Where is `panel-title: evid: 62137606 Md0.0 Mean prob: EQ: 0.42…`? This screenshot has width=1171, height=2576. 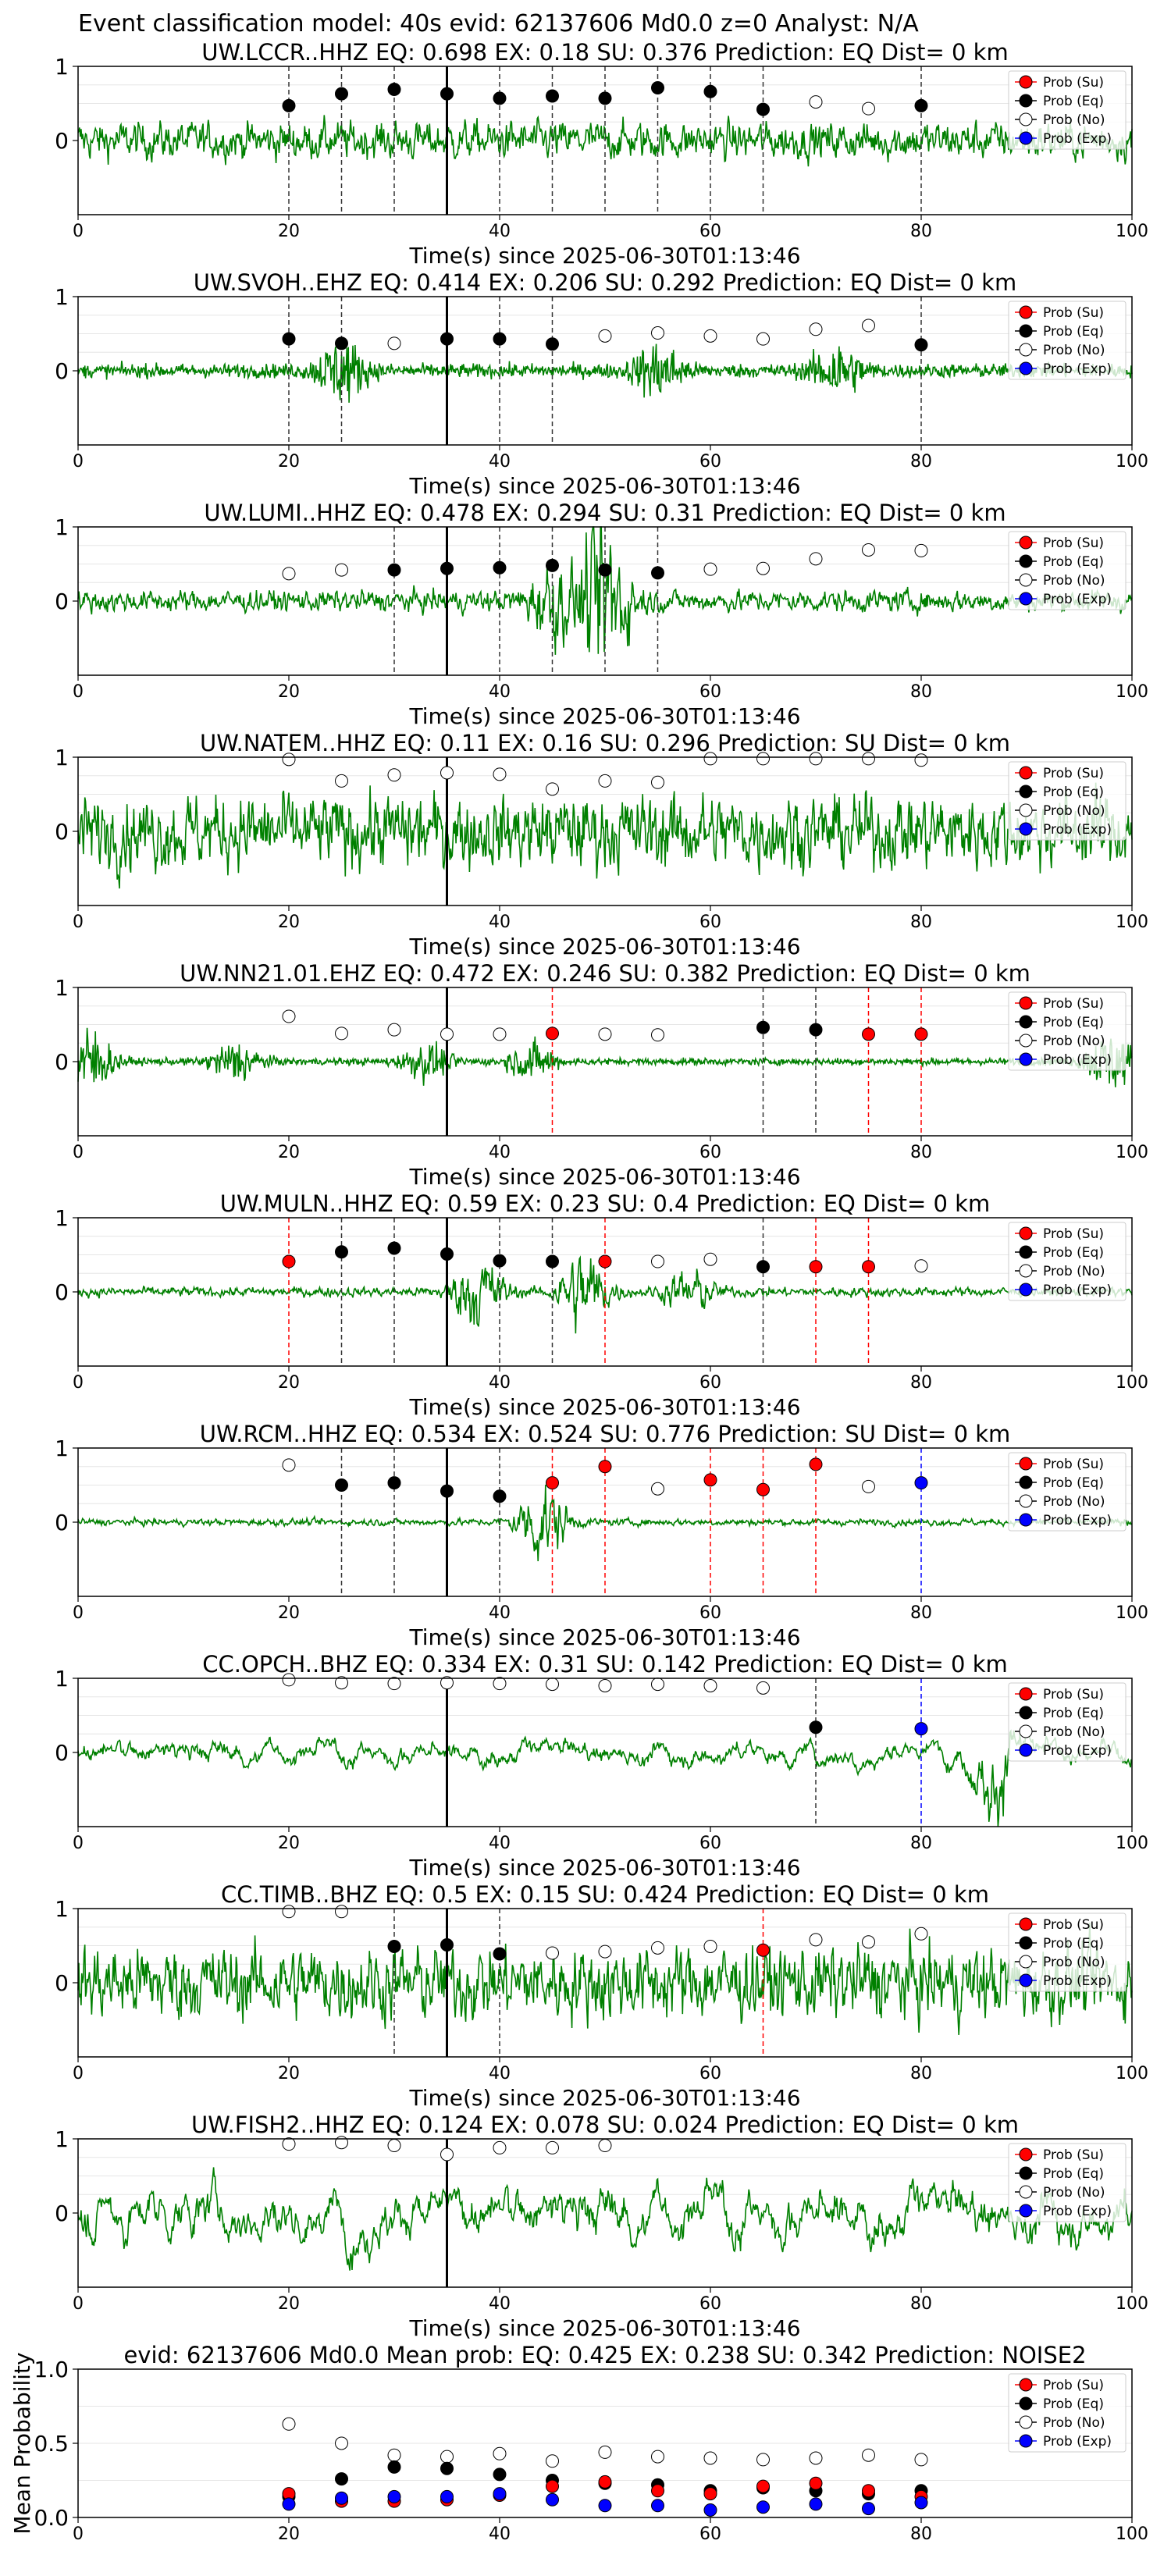 panel-title: evid: 62137606 Md0.0 Mean prob: EQ: 0.42… is located at coordinates (604, 2355).